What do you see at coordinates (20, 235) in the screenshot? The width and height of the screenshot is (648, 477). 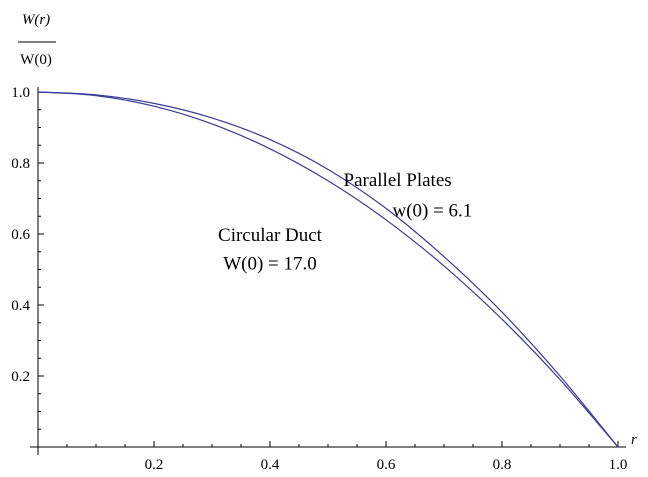 I see `y-tick-label: 0.6` at bounding box center [20, 235].